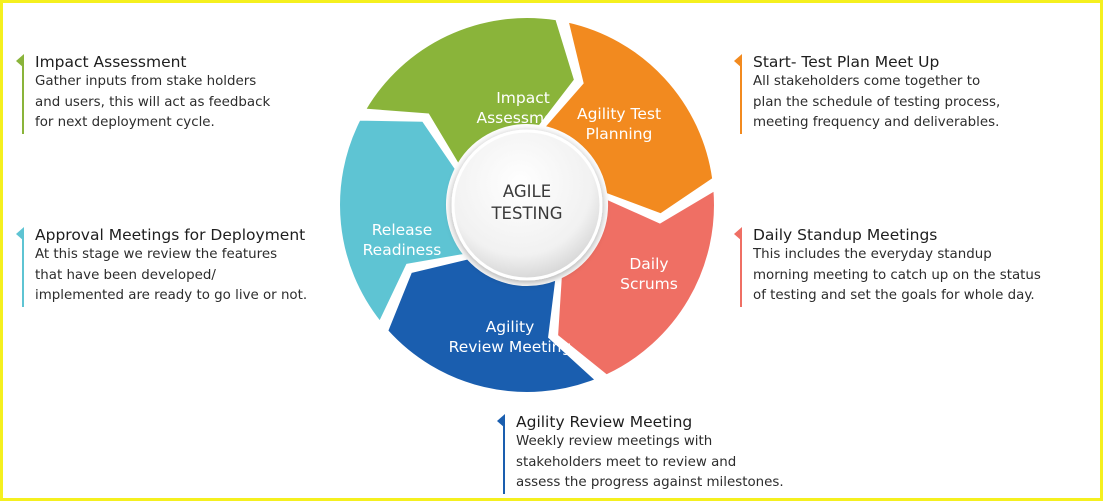 Image resolution: width=1103 pixels, height=501 pixels. I want to click on note-line: implemented are ready to go live or not., so click(171, 295).